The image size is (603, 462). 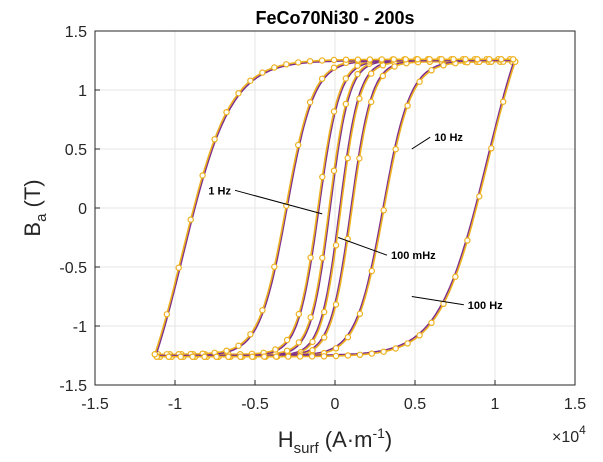 I want to click on x-tick-label: -1, so click(x=175, y=404).